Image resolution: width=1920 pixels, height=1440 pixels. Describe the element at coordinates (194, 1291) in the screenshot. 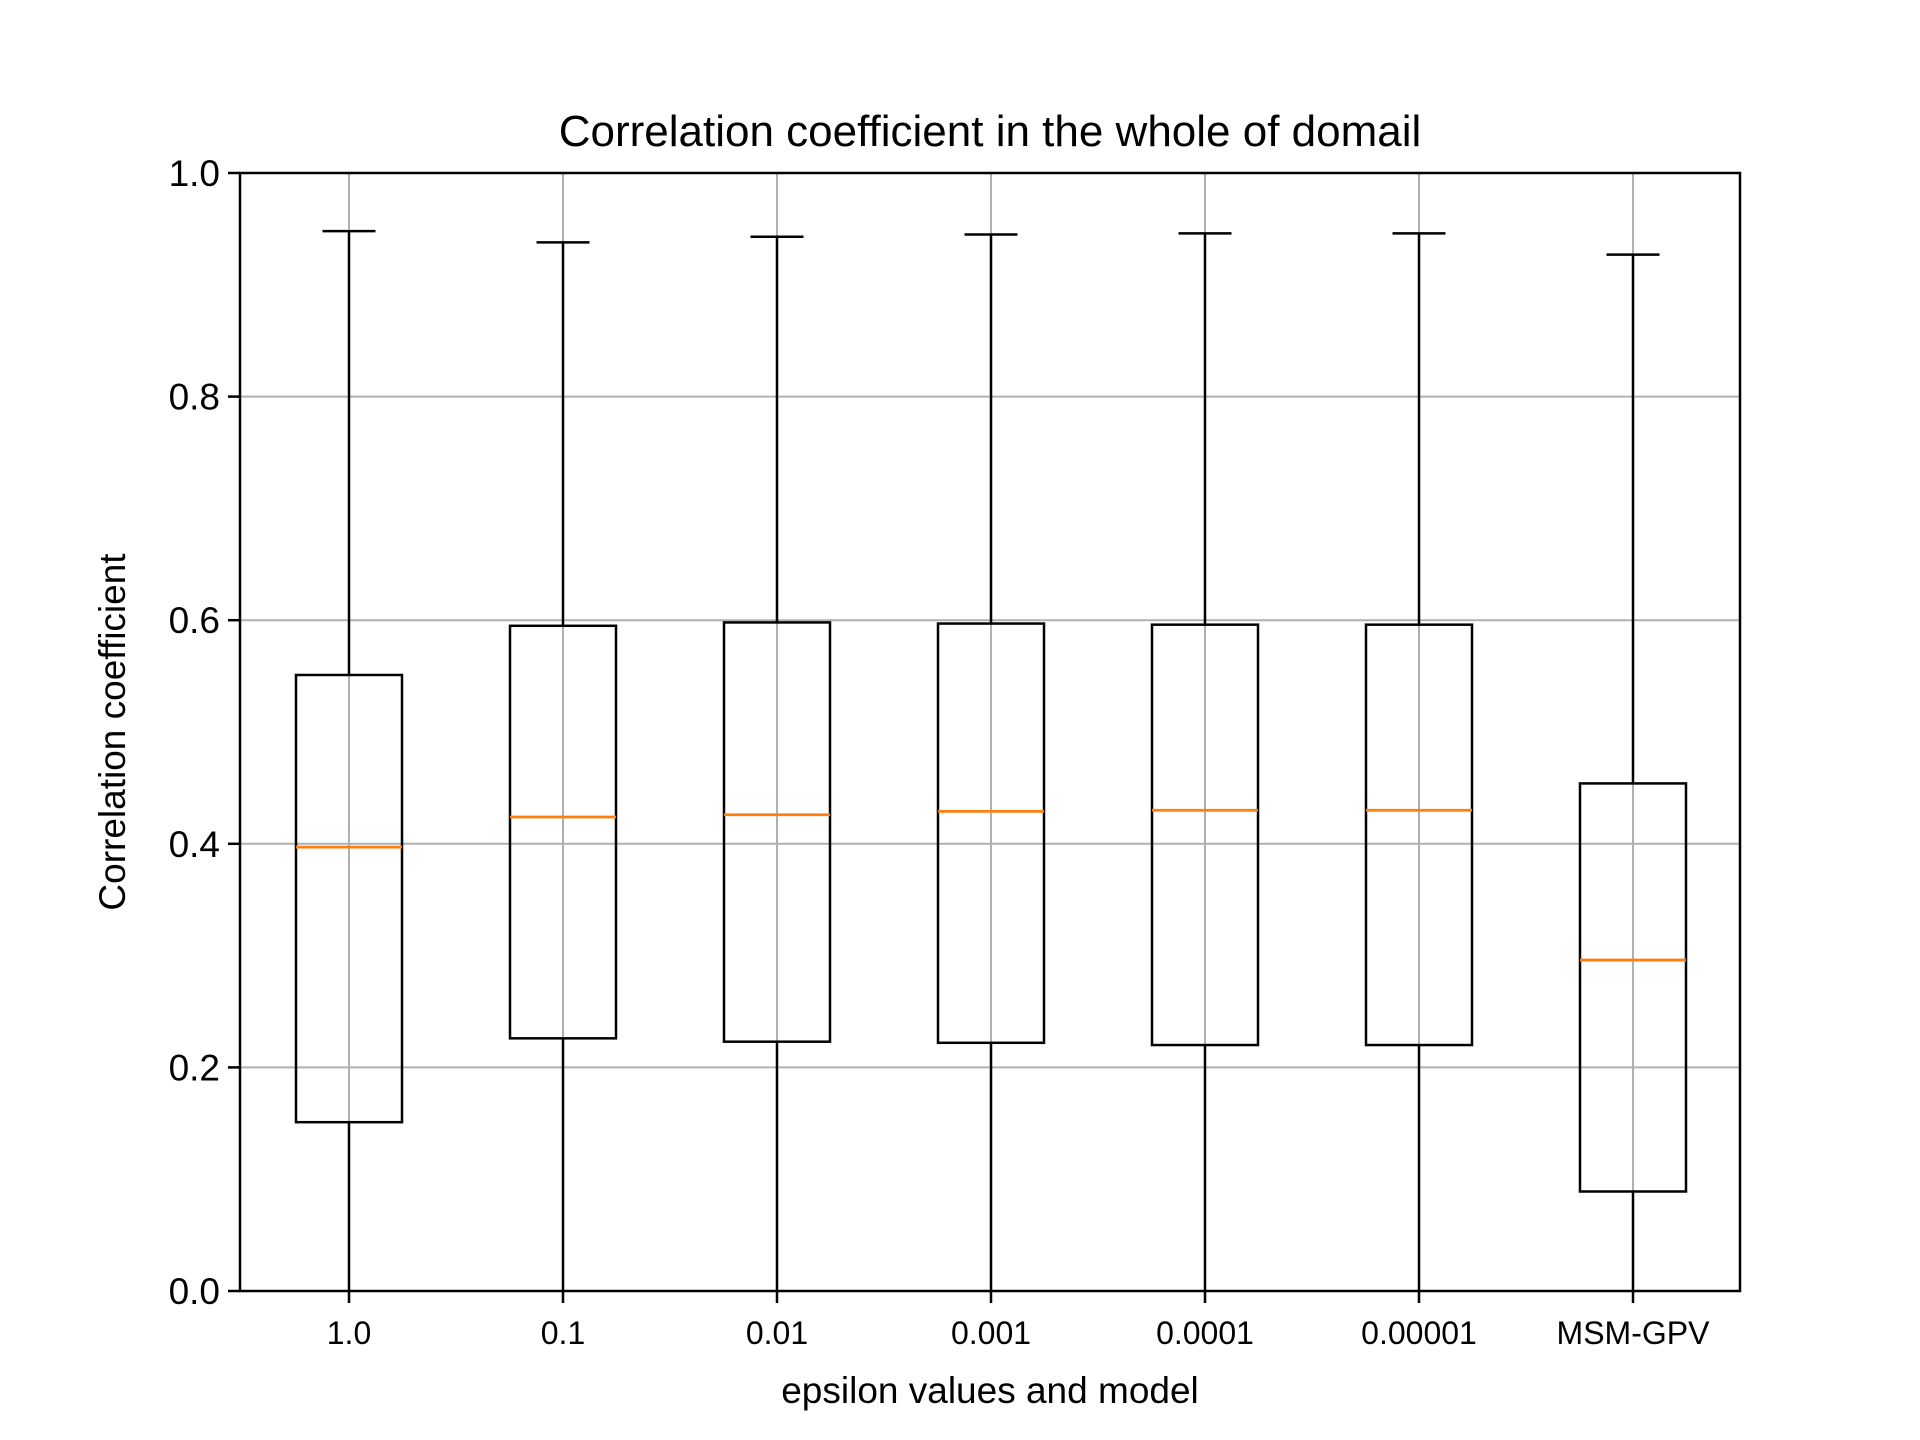

I see `y-tick-label: 0.0` at that location.